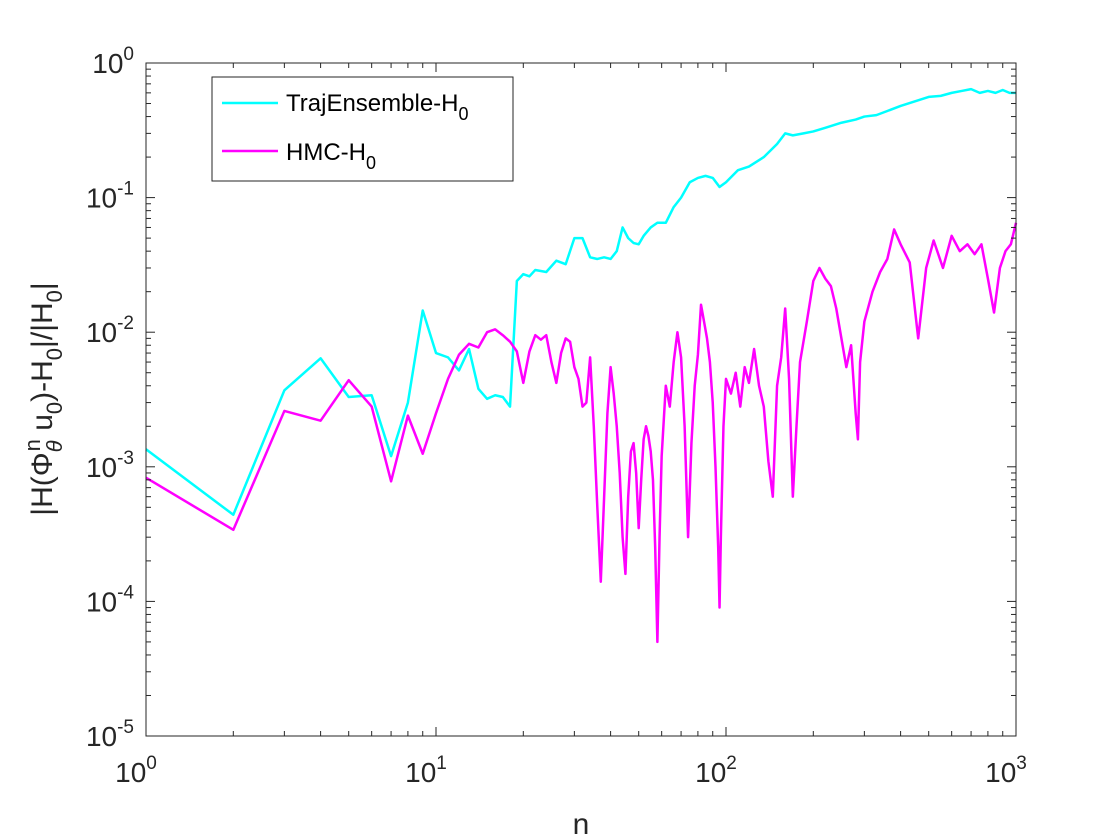  I want to click on y-tick-label: 10⁻², so click(110, 330).